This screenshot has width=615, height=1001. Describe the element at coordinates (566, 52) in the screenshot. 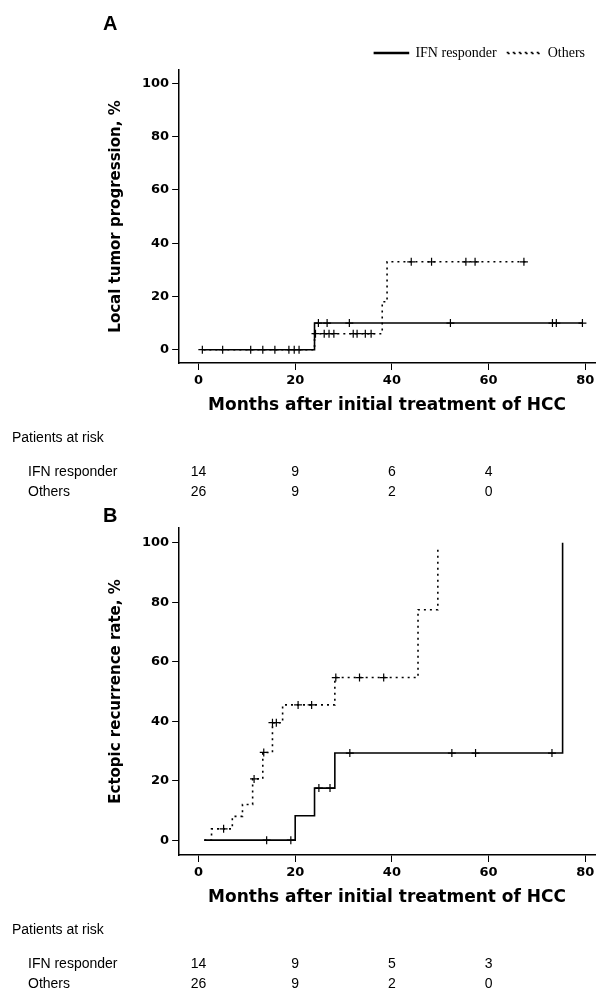

I see `legend-label: Others` at that location.